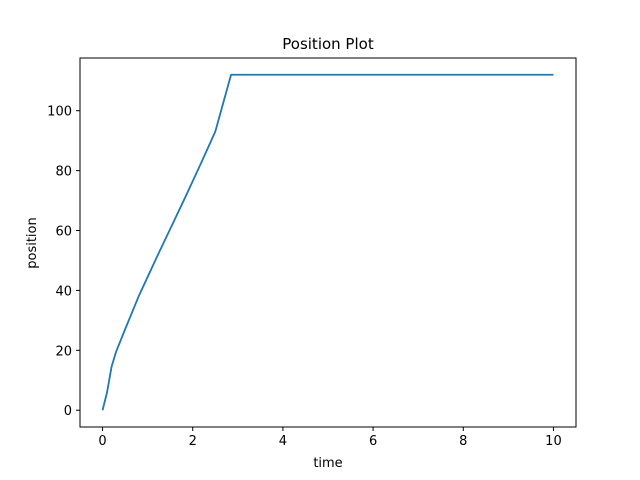 The image size is (640, 480). Describe the element at coordinates (553, 441) in the screenshot. I see `x-tick-label: 10` at that location.